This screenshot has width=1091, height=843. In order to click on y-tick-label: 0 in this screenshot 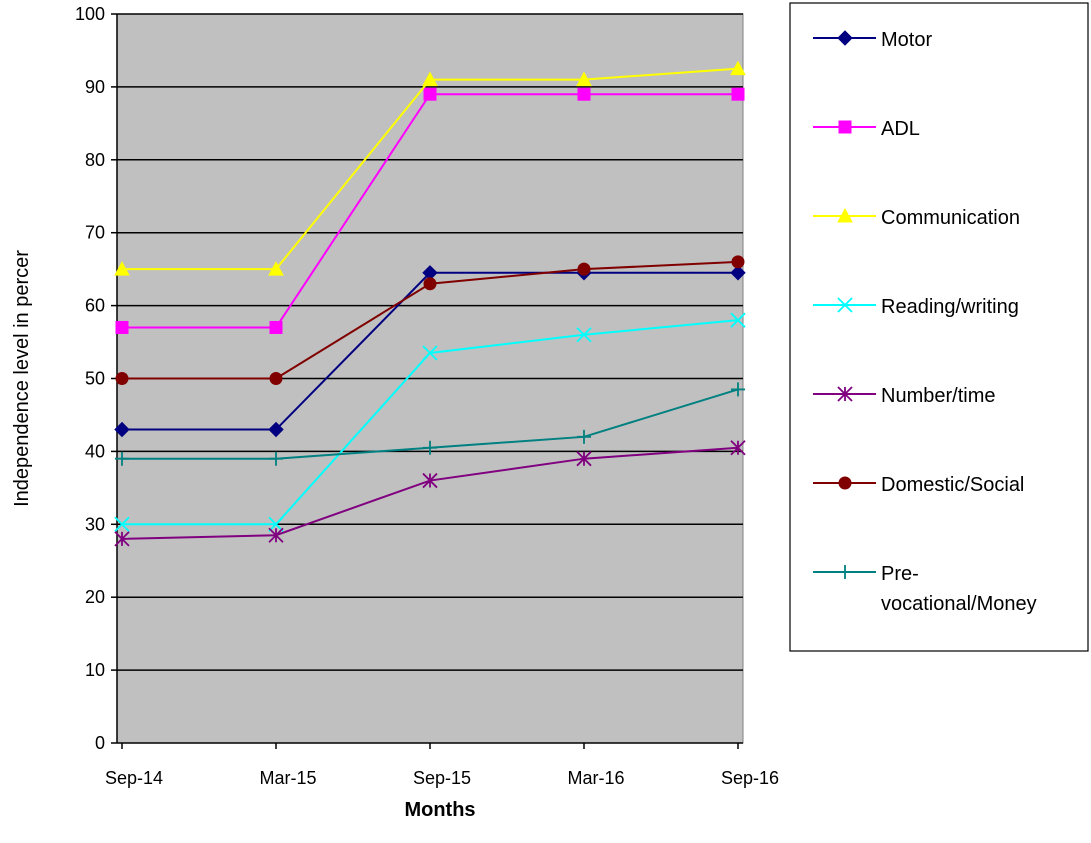, I will do `click(100, 743)`.